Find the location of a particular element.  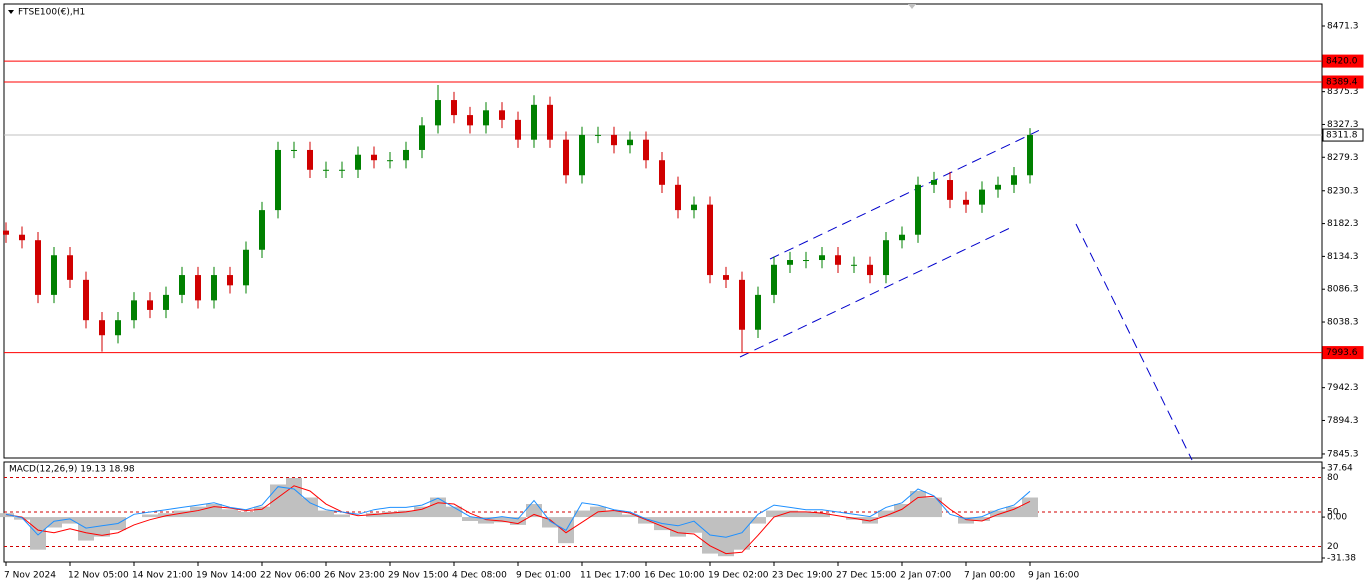

x-tick-label: 11 Dec 17:00 is located at coordinates (610, 576).